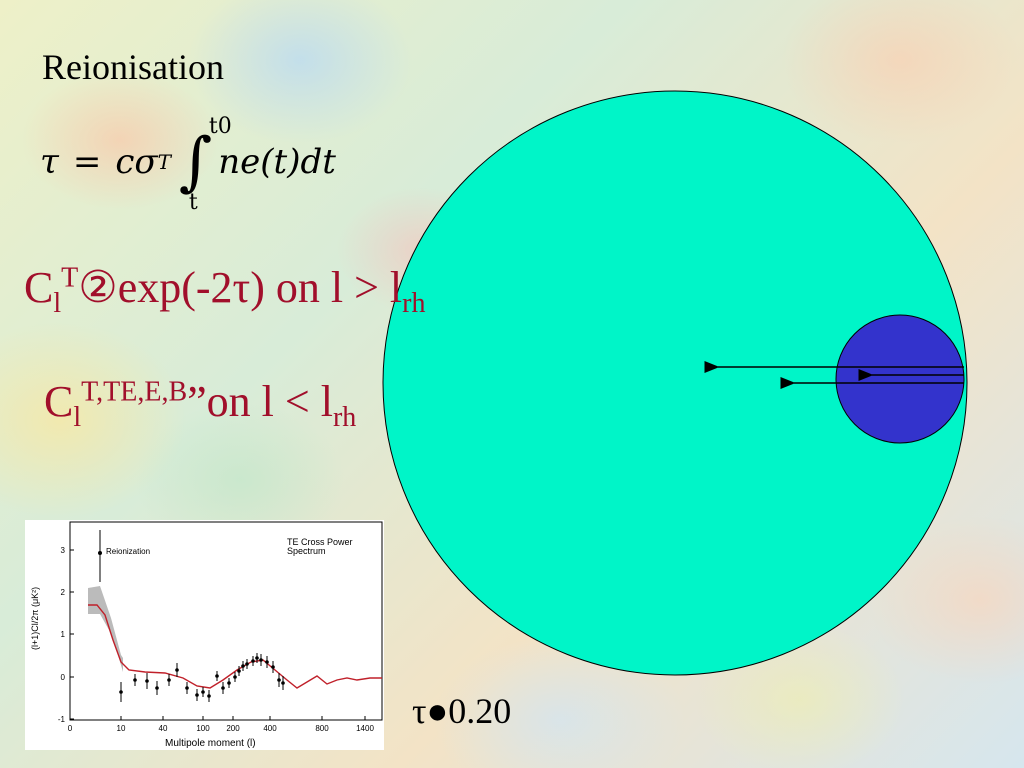 Image resolution: width=1024 pixels, height=768 pixels. Describe the element at coordinates (220, 126) in the screenshot. I see `integral-upper-limit: t0` at that location.